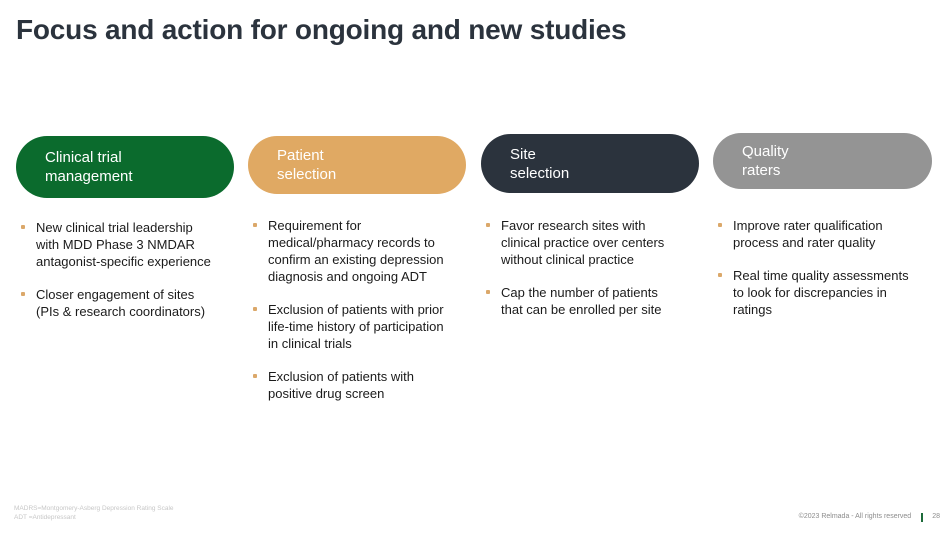 The image size is (950, 534). Describe the element at coordinates (590, 163) in the screenshot. I see `column-header-pill-3: Site selection` at that location.